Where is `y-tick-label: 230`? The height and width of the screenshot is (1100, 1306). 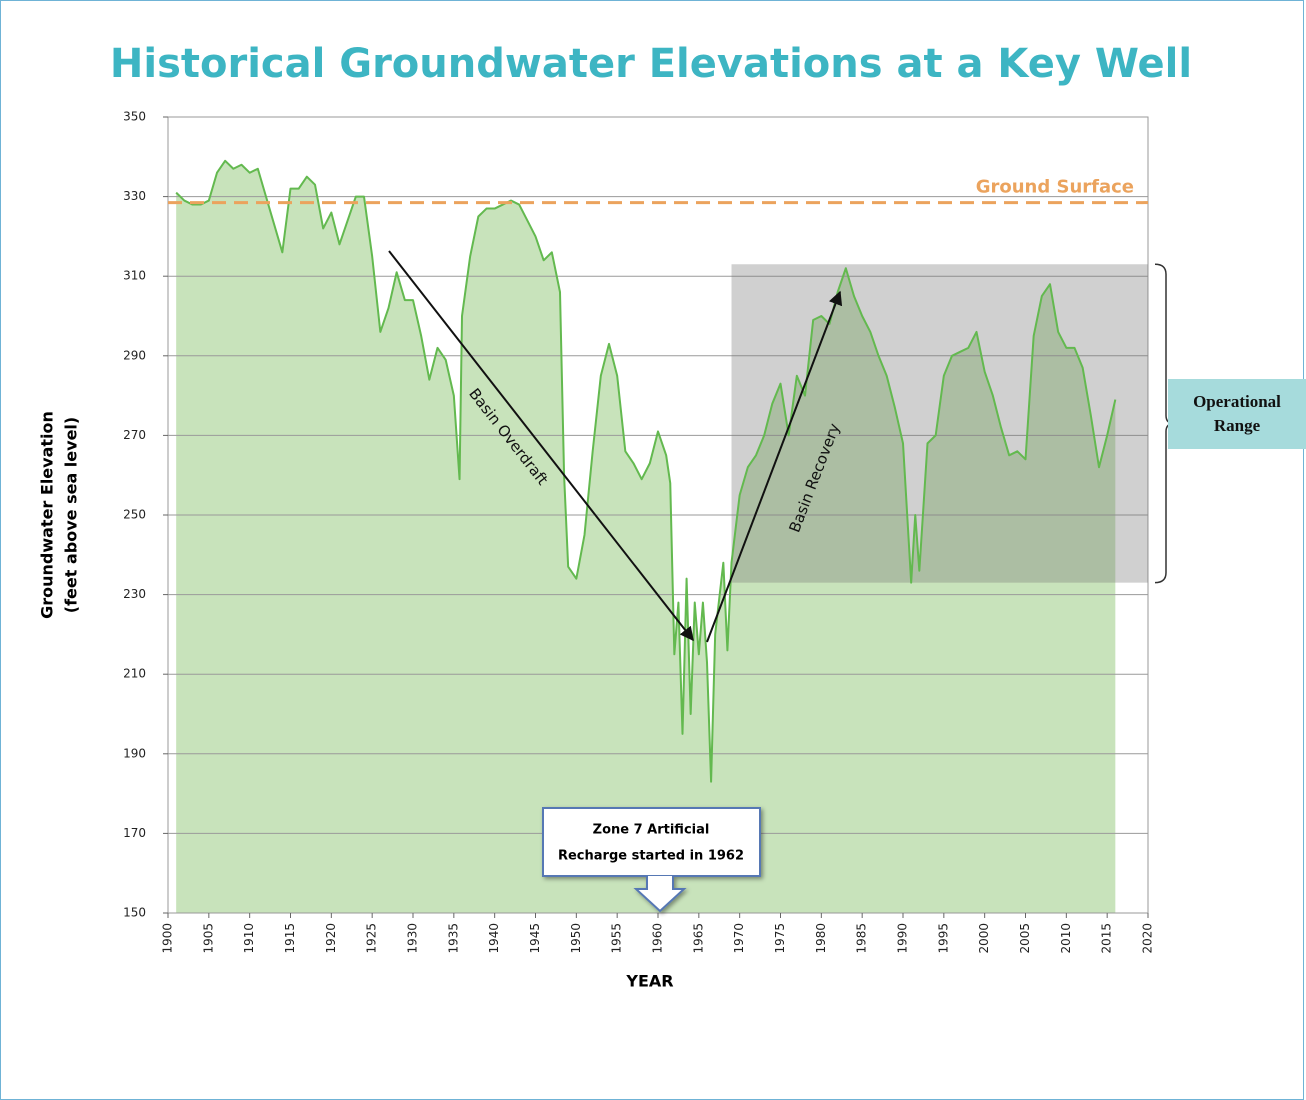 y-tick-label: 230 is located at coordinates (134, 594).